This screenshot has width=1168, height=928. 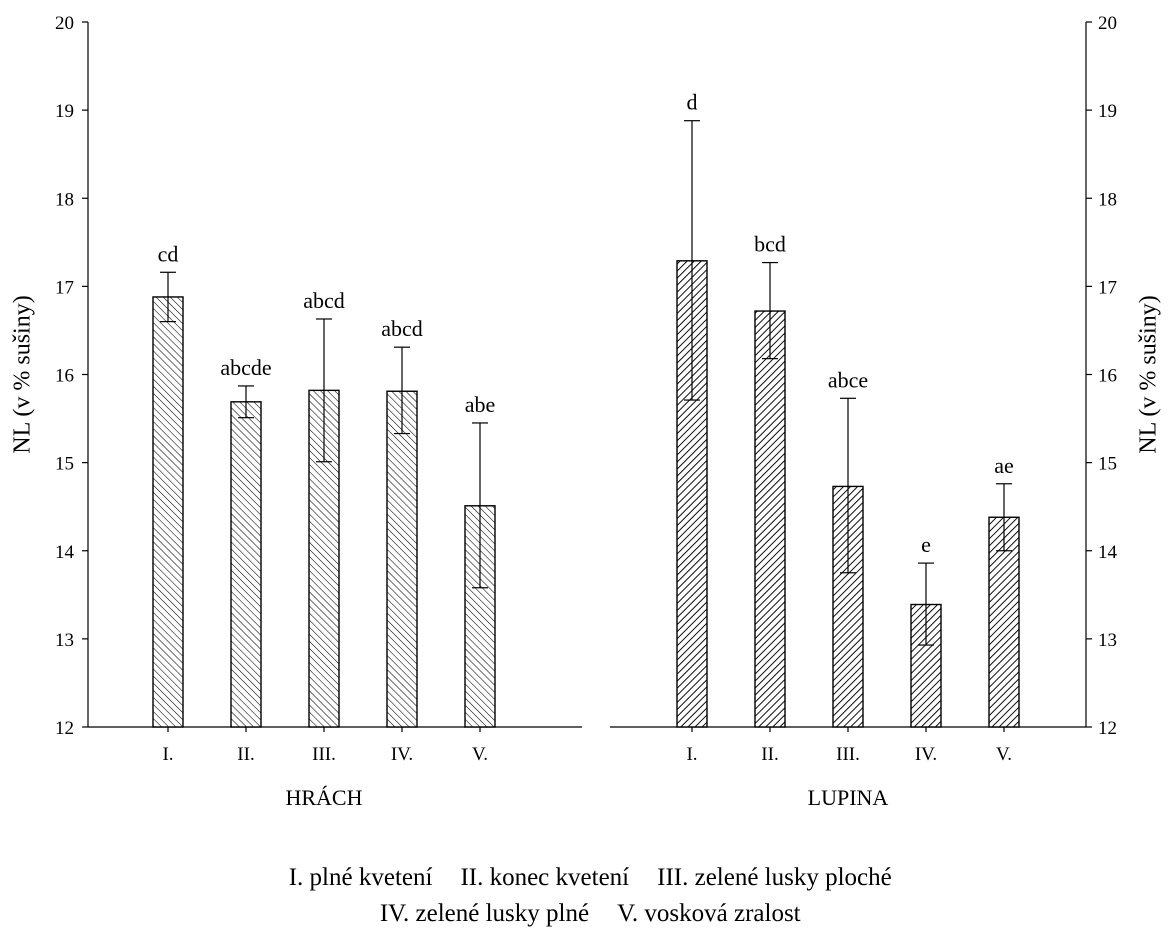 I want to click on panel-1-y-tick-label: 18, so click(x=64, y=199).